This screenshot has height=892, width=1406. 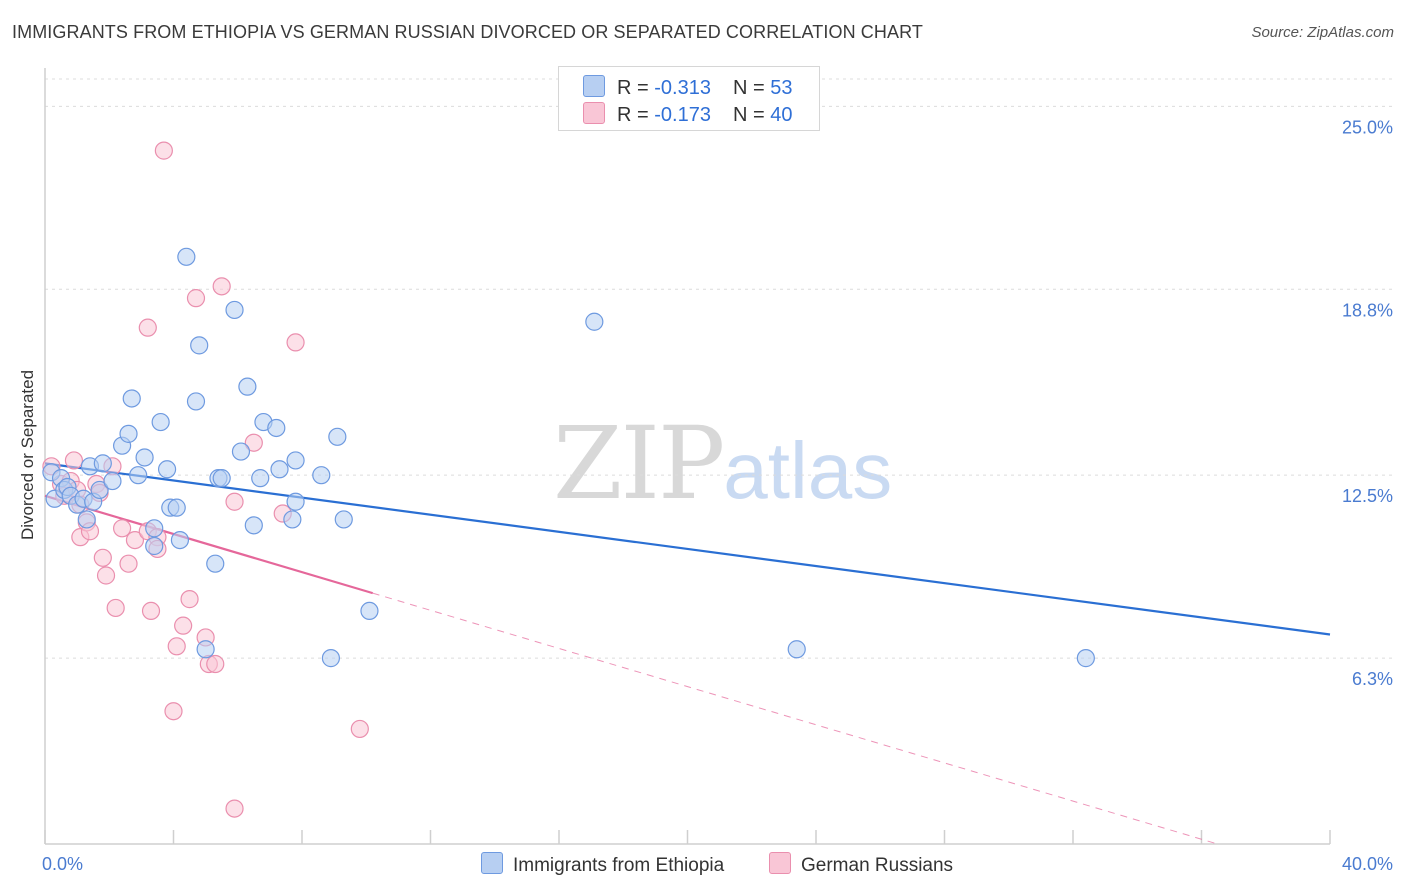 I want to click on legend-swatch-pink, so click(x=594, y=113).